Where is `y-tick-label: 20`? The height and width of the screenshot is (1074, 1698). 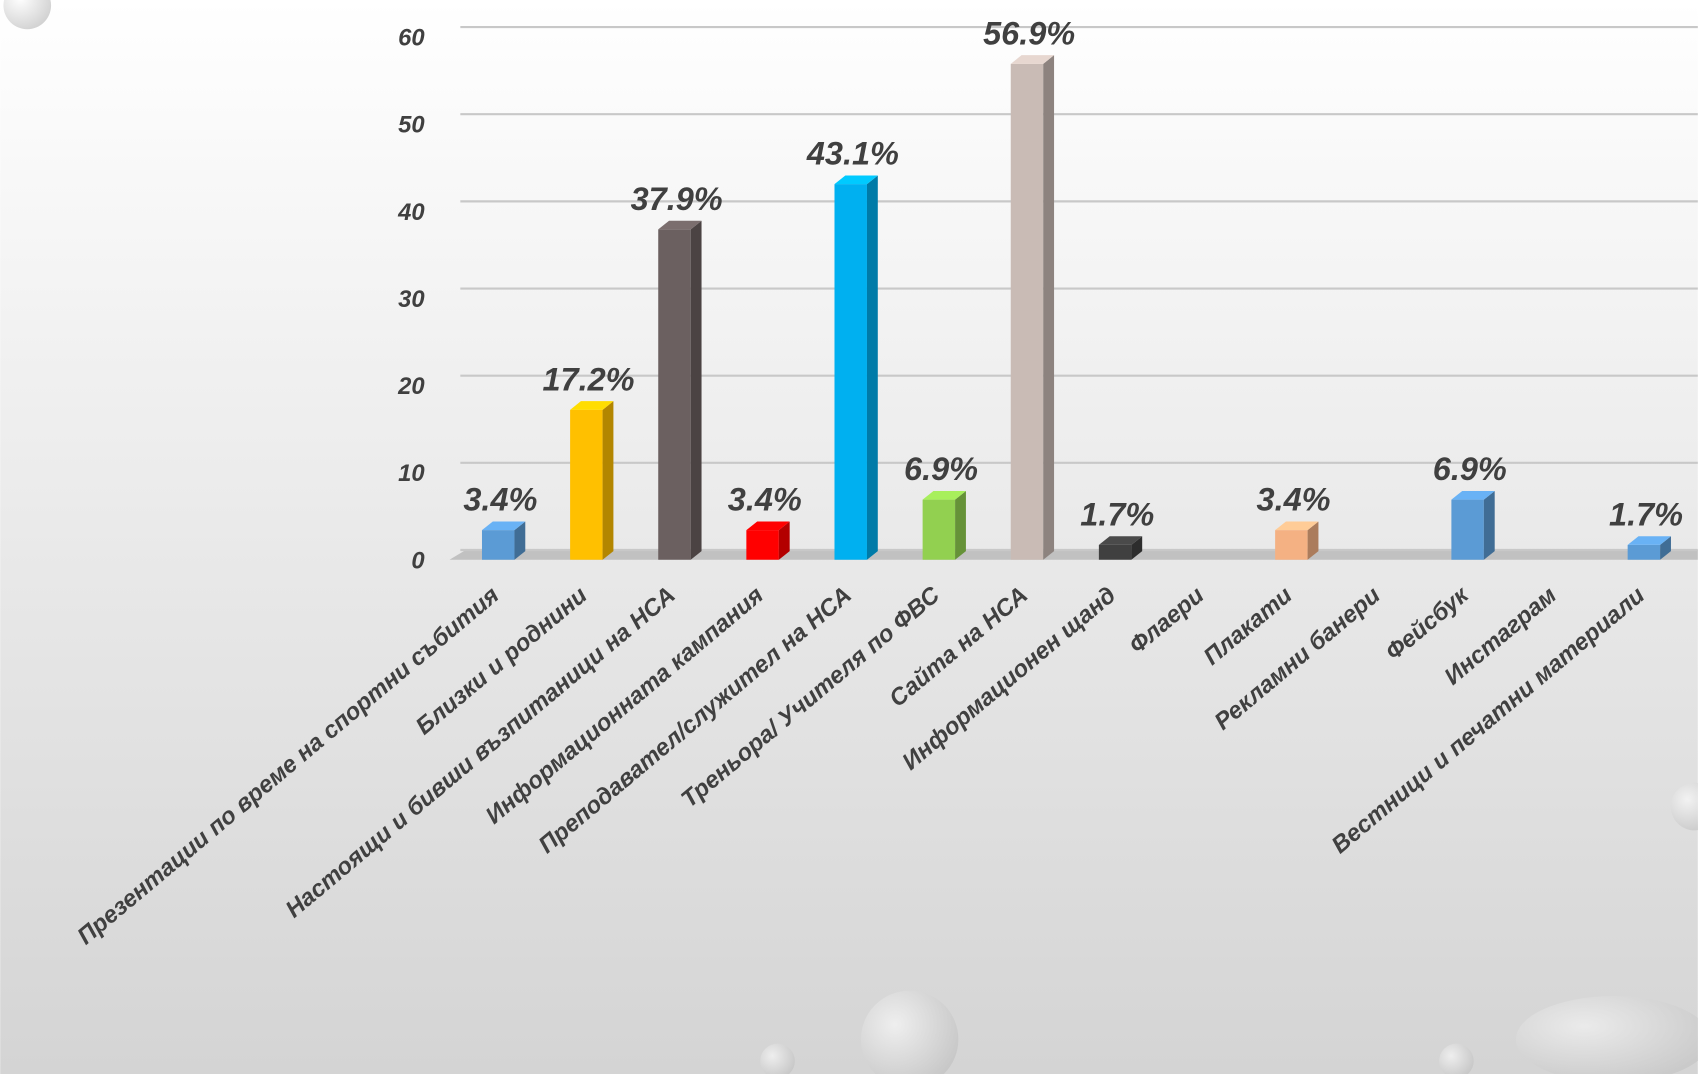
y-tick-label: 20 is located at coordinates (410, 386).